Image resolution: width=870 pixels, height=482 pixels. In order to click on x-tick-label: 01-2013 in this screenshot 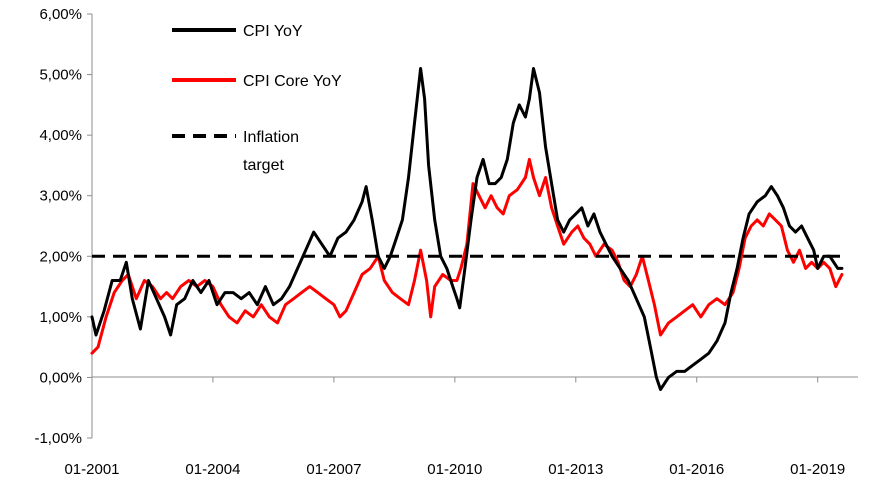, I will do `click(575, 469)`.